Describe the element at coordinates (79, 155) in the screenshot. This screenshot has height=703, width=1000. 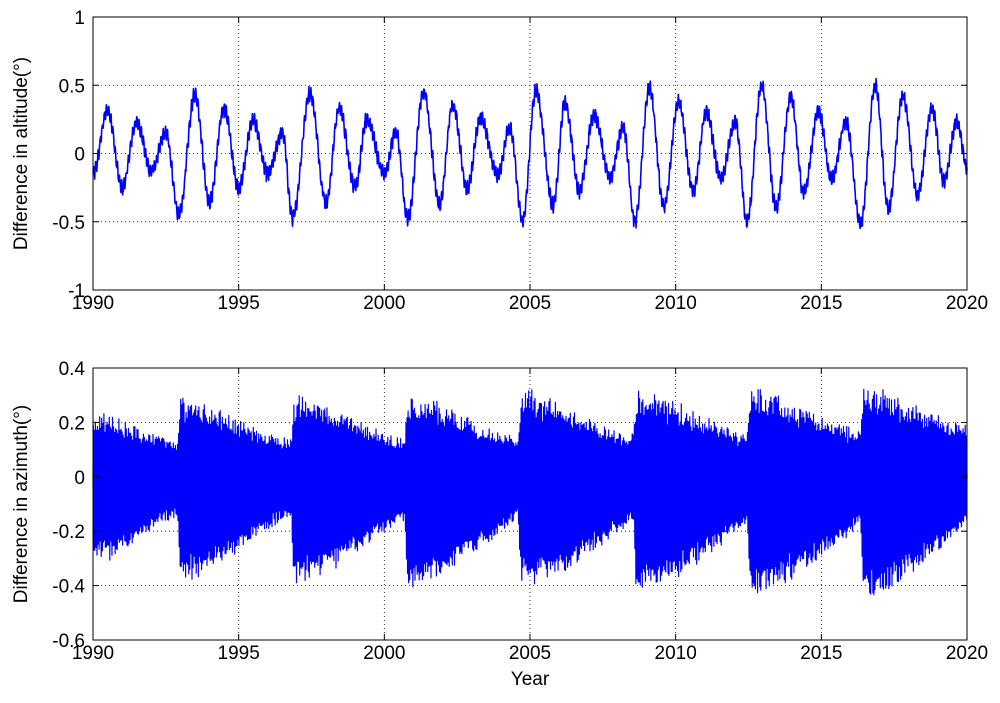
I see `altitude-ytick-label: 0` at that location.